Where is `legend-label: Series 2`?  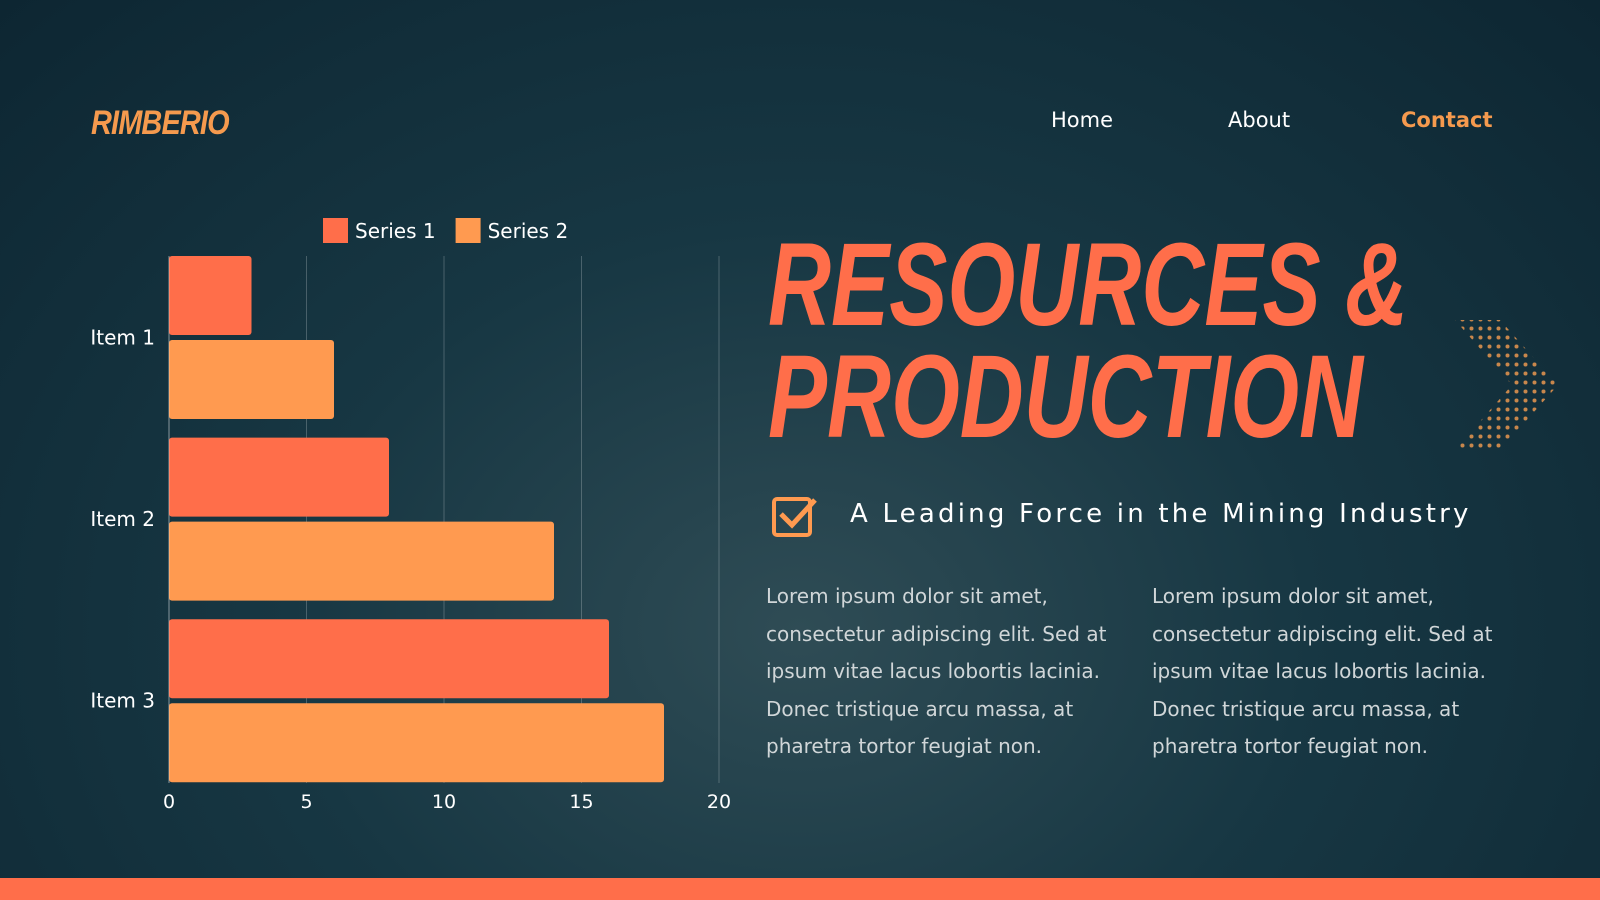 legend-label: Series 2 is located at coordinates (528, 231).